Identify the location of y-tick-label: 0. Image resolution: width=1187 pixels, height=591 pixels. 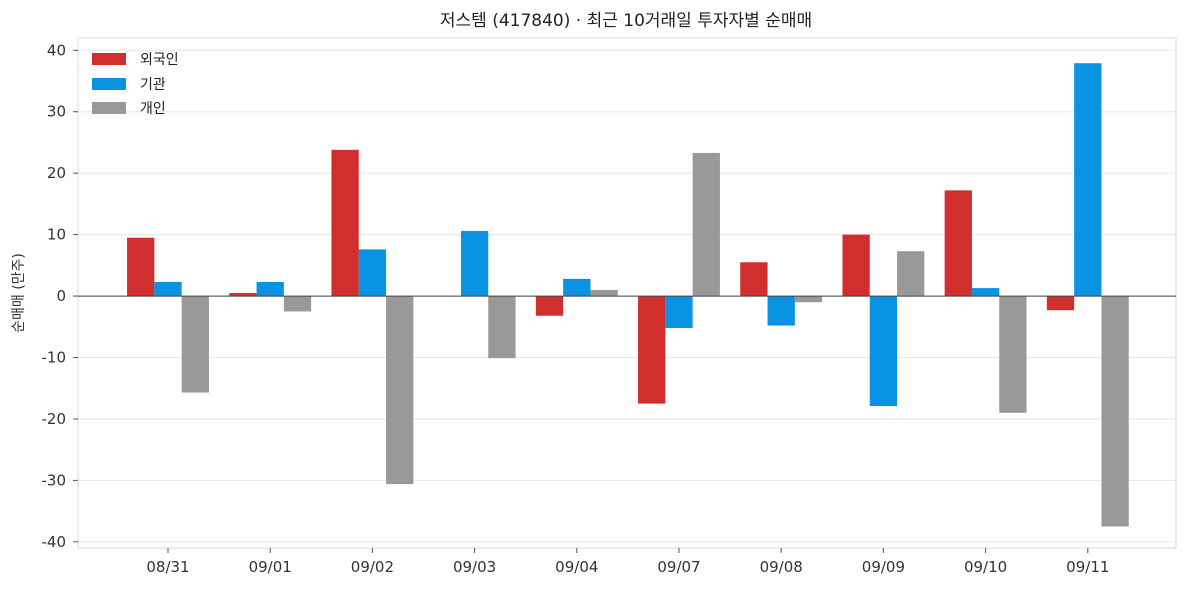
(61, 296).